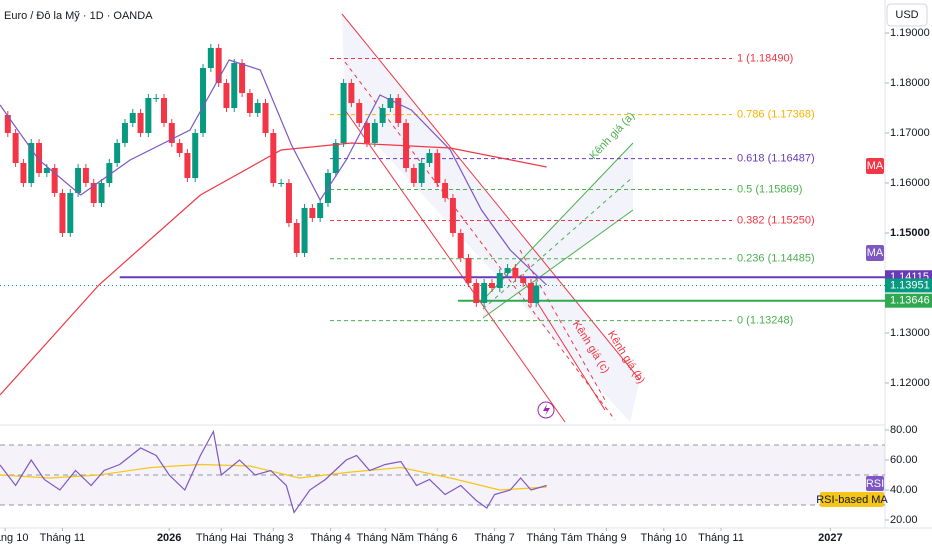 The height and width of the screenshot is (550, 932). What do you see at coordinates (330, 538) in the screenshot?
I see `x-tick-label: Tháng 4` at bounding box center [330, 538].